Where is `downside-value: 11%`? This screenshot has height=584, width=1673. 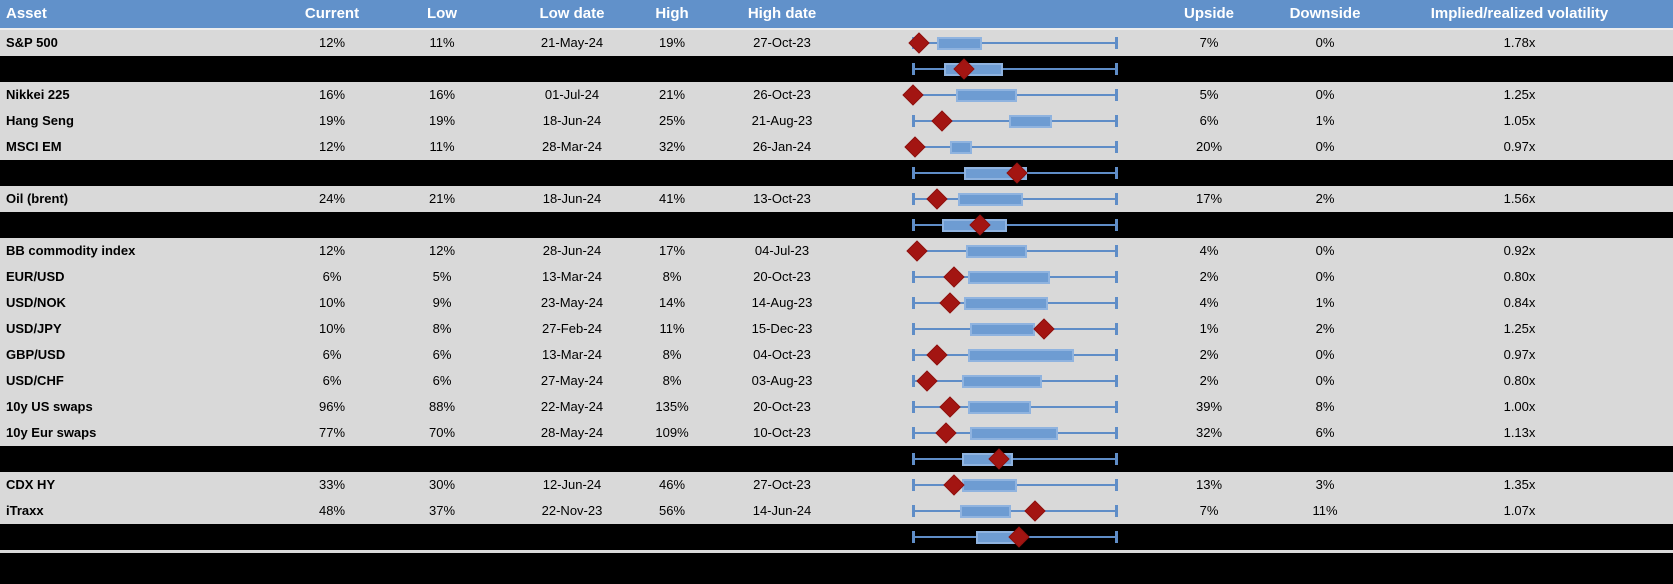 downside-value: 11% is located at coordinates (1325, 510).